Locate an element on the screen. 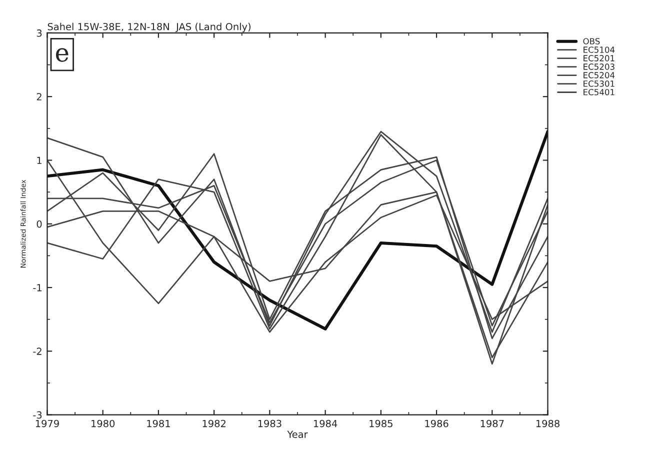 This screenshot has width=656, height=464. x-tick-label: 1988 is located at coordinates (548, 424).